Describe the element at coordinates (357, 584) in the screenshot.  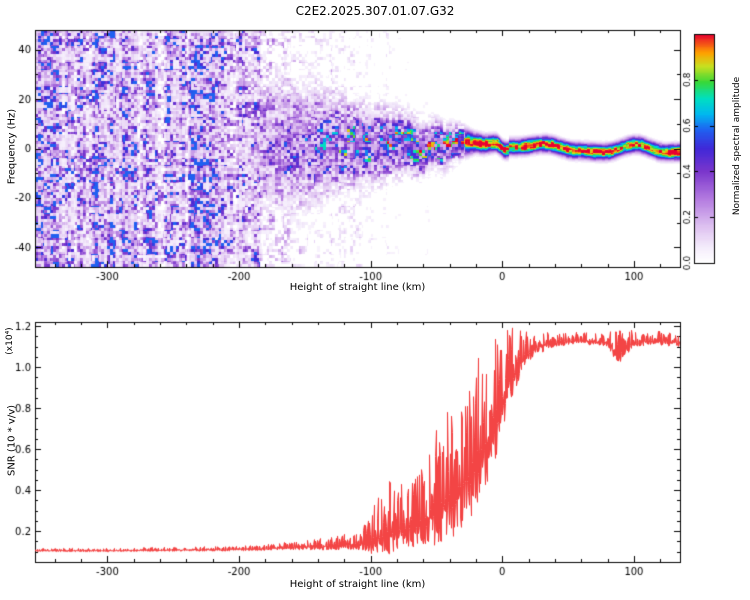
I see `snr-xlabel: Height of straight line (km)` at that location.